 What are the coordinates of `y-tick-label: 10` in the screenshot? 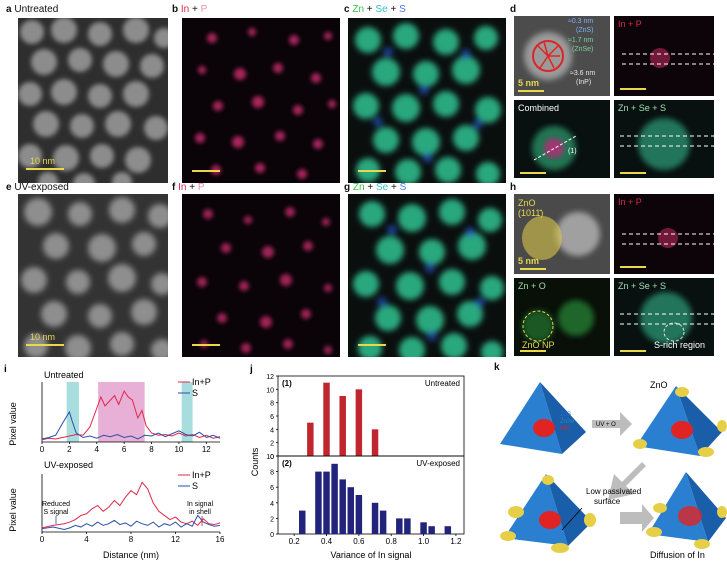 It's located at (270, 390).